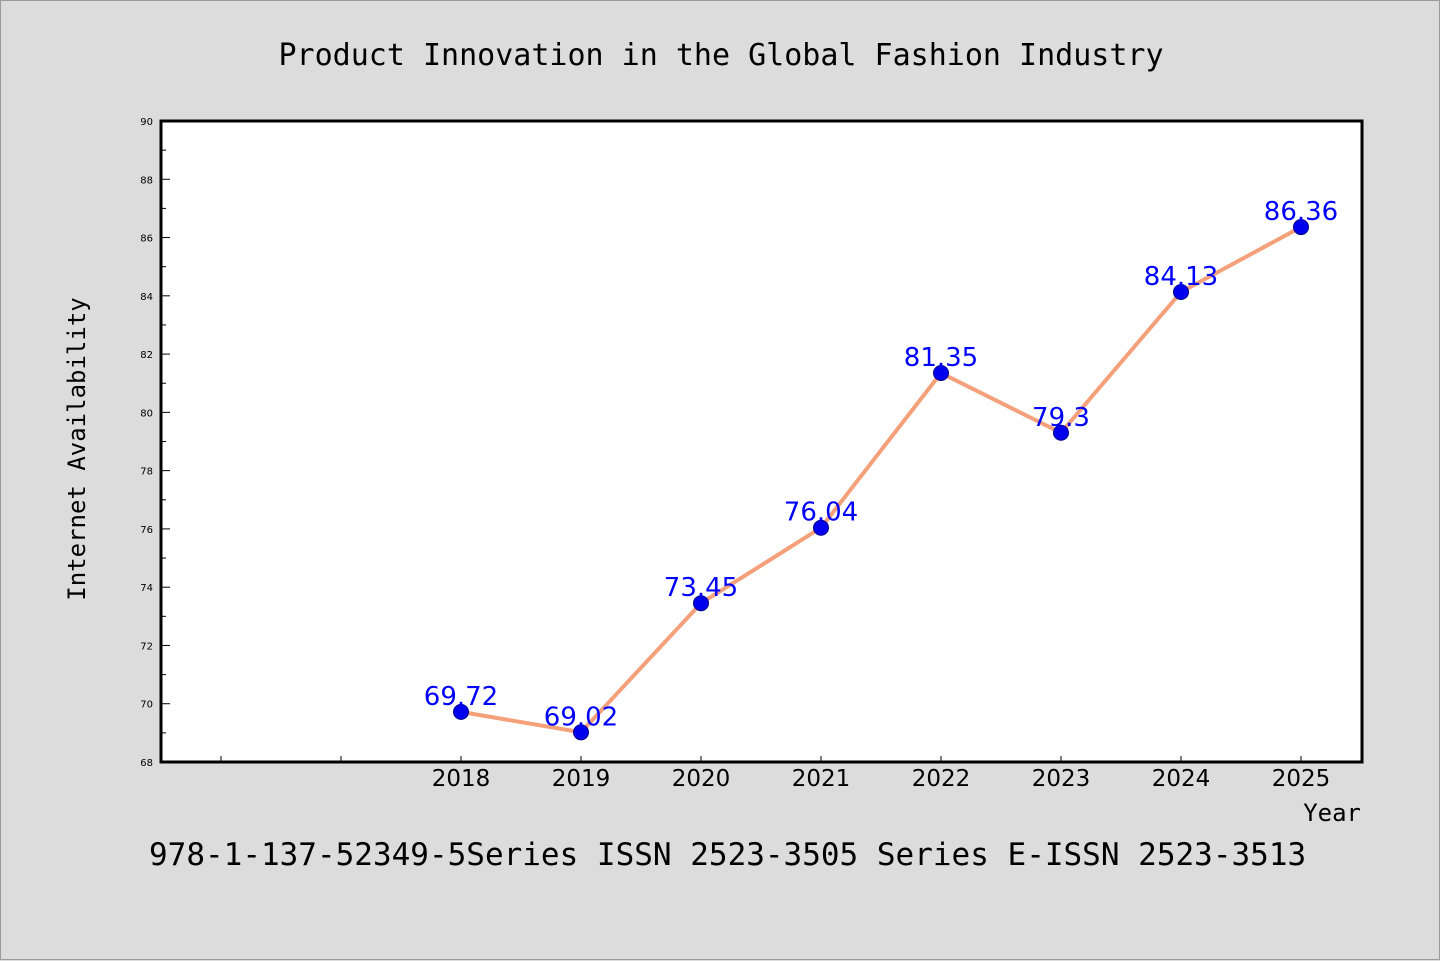 The image size is (1440, 961). Describe the element at coordinates (821, 779) in the screenshot. I see `x-tick-label: 2021` at that location.